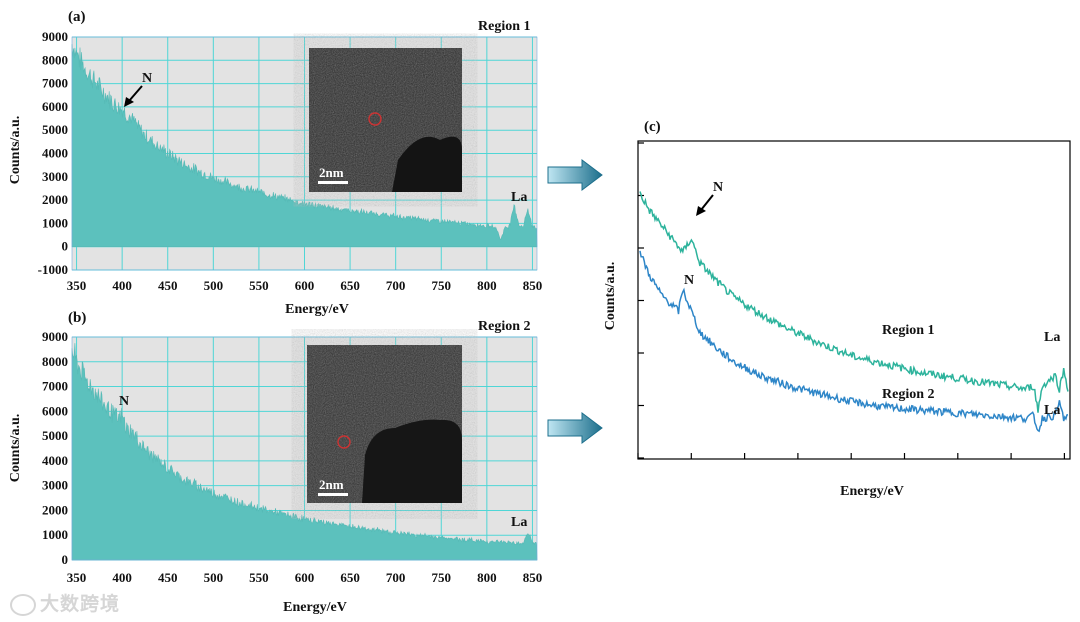  I want to click on panel-c-n-label-bottom: N, so click(689, 280).